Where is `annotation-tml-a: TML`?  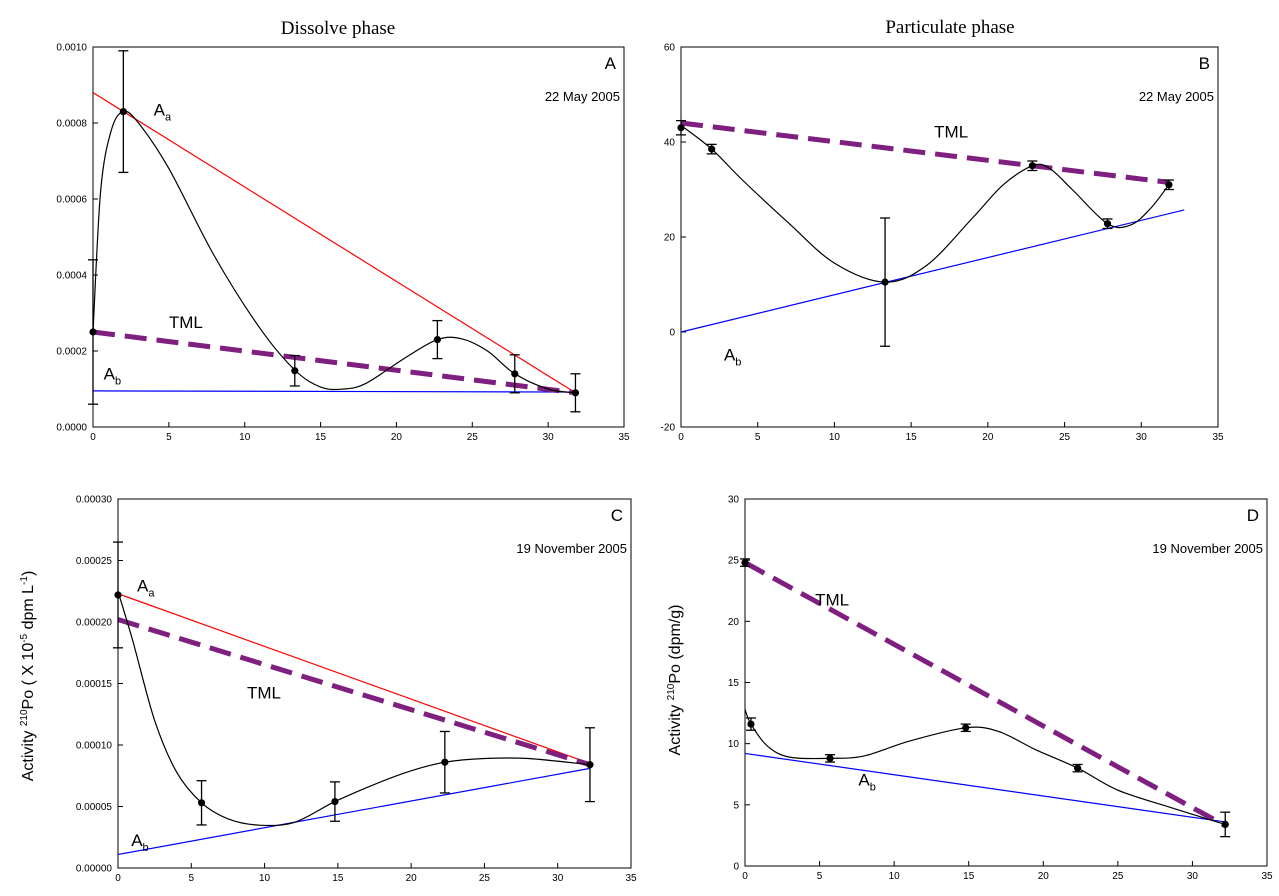 annotation-tml-a: TML is located at coordinates (186, 322).